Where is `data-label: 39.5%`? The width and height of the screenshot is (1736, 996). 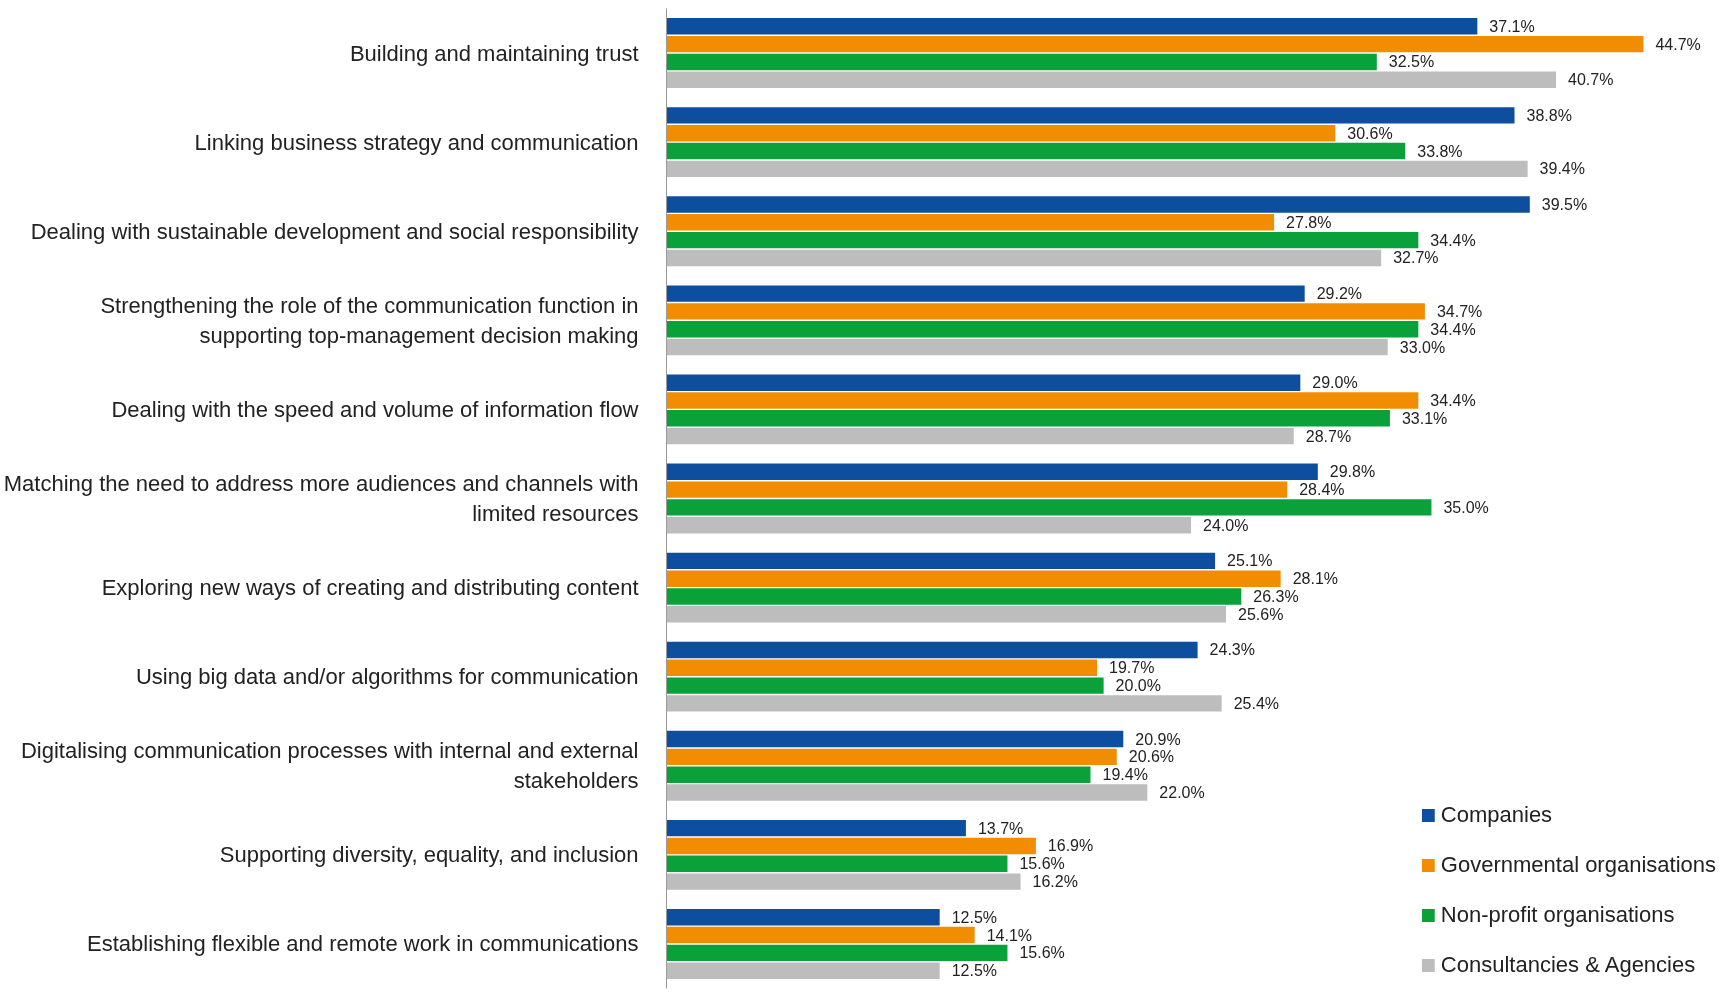
data-label: 39.5% is located at coordinates (1564, 204).